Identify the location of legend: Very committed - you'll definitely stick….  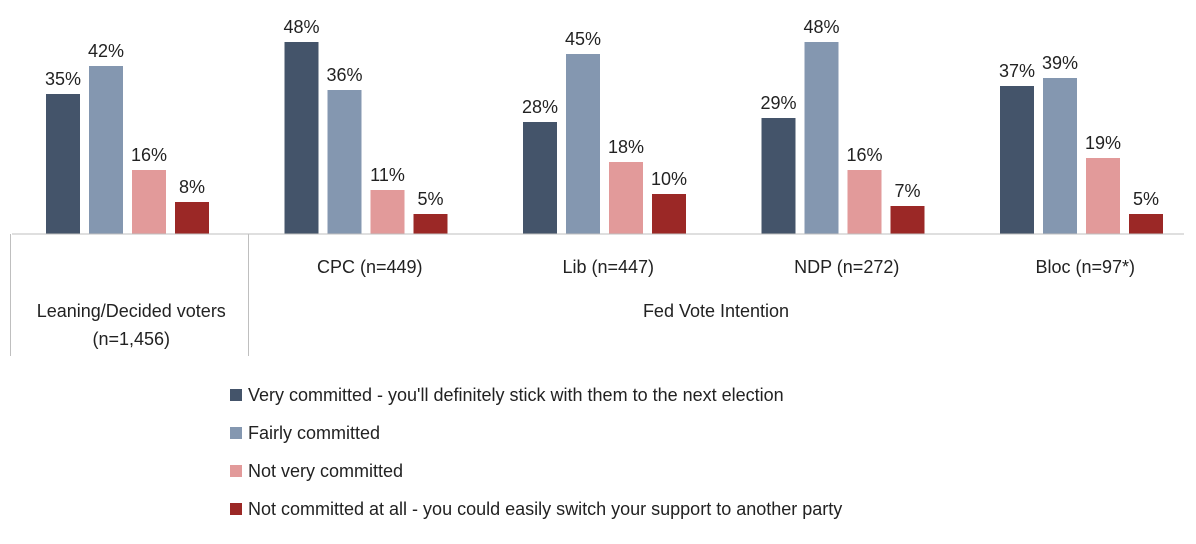
(536, 452).